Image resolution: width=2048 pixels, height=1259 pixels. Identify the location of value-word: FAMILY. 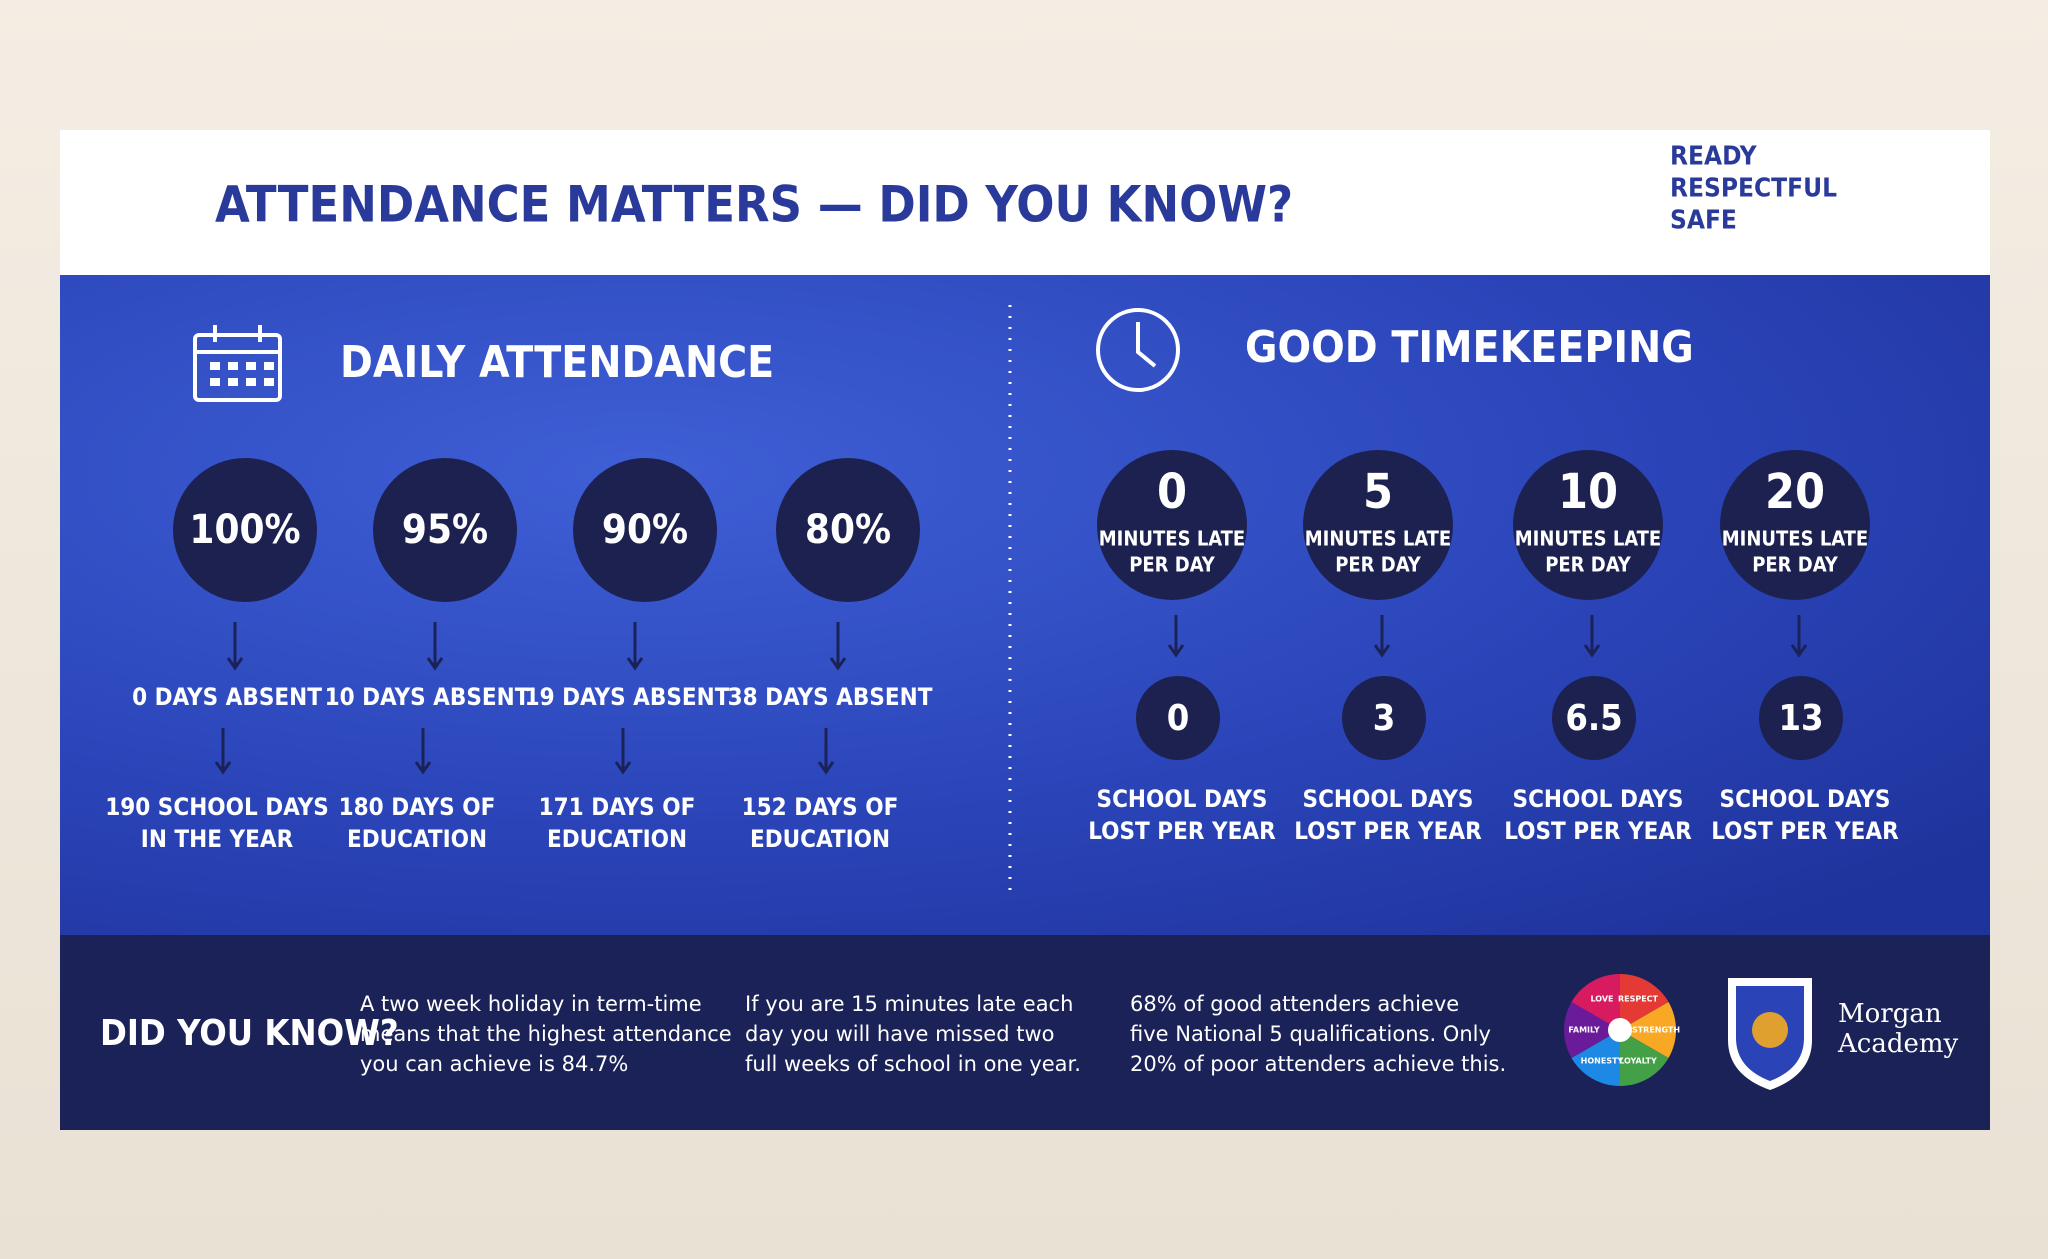
(1584, 1030).